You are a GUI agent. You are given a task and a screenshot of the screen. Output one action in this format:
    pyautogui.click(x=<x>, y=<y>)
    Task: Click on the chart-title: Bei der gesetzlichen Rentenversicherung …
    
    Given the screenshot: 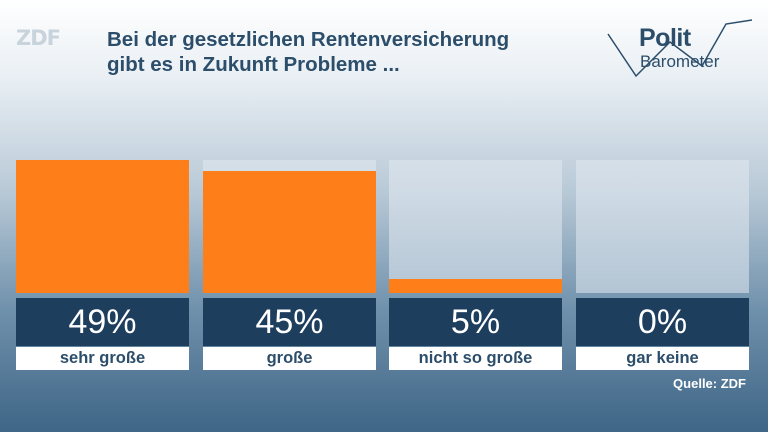 What is the action you would take?
    pyautogui.click(x=337, y=52)
    